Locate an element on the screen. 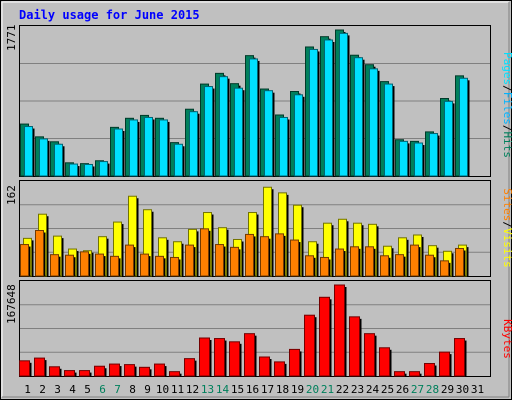 This screenshot has height=400, width=512. x-label-day-17: 17 is located at coordinates (267, 389).